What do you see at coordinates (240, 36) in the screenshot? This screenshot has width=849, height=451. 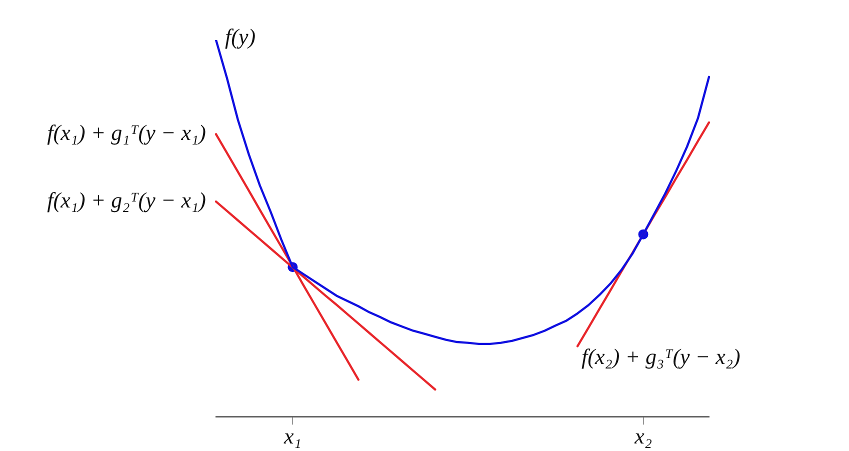 I see `series-label: f(y)` at bounding box center [240, 36].